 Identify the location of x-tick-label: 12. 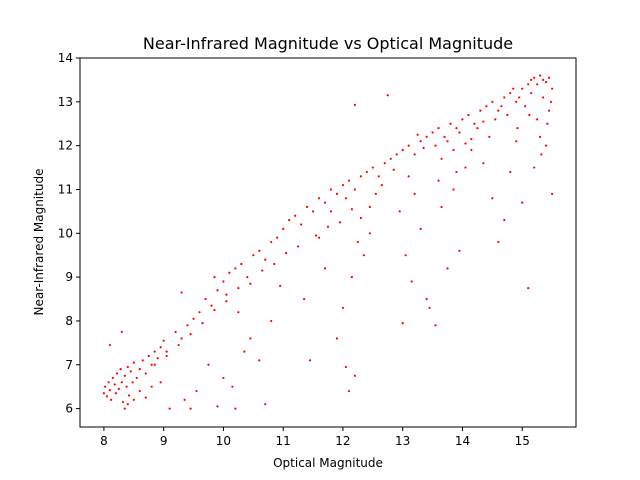
(342, 441).